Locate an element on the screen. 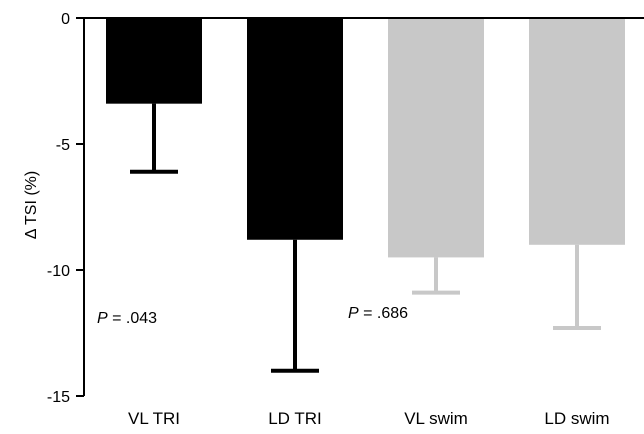 The height and width of the screenshot is (434, 644). y-tick-label: -10 is located at coordinates (58, 271).